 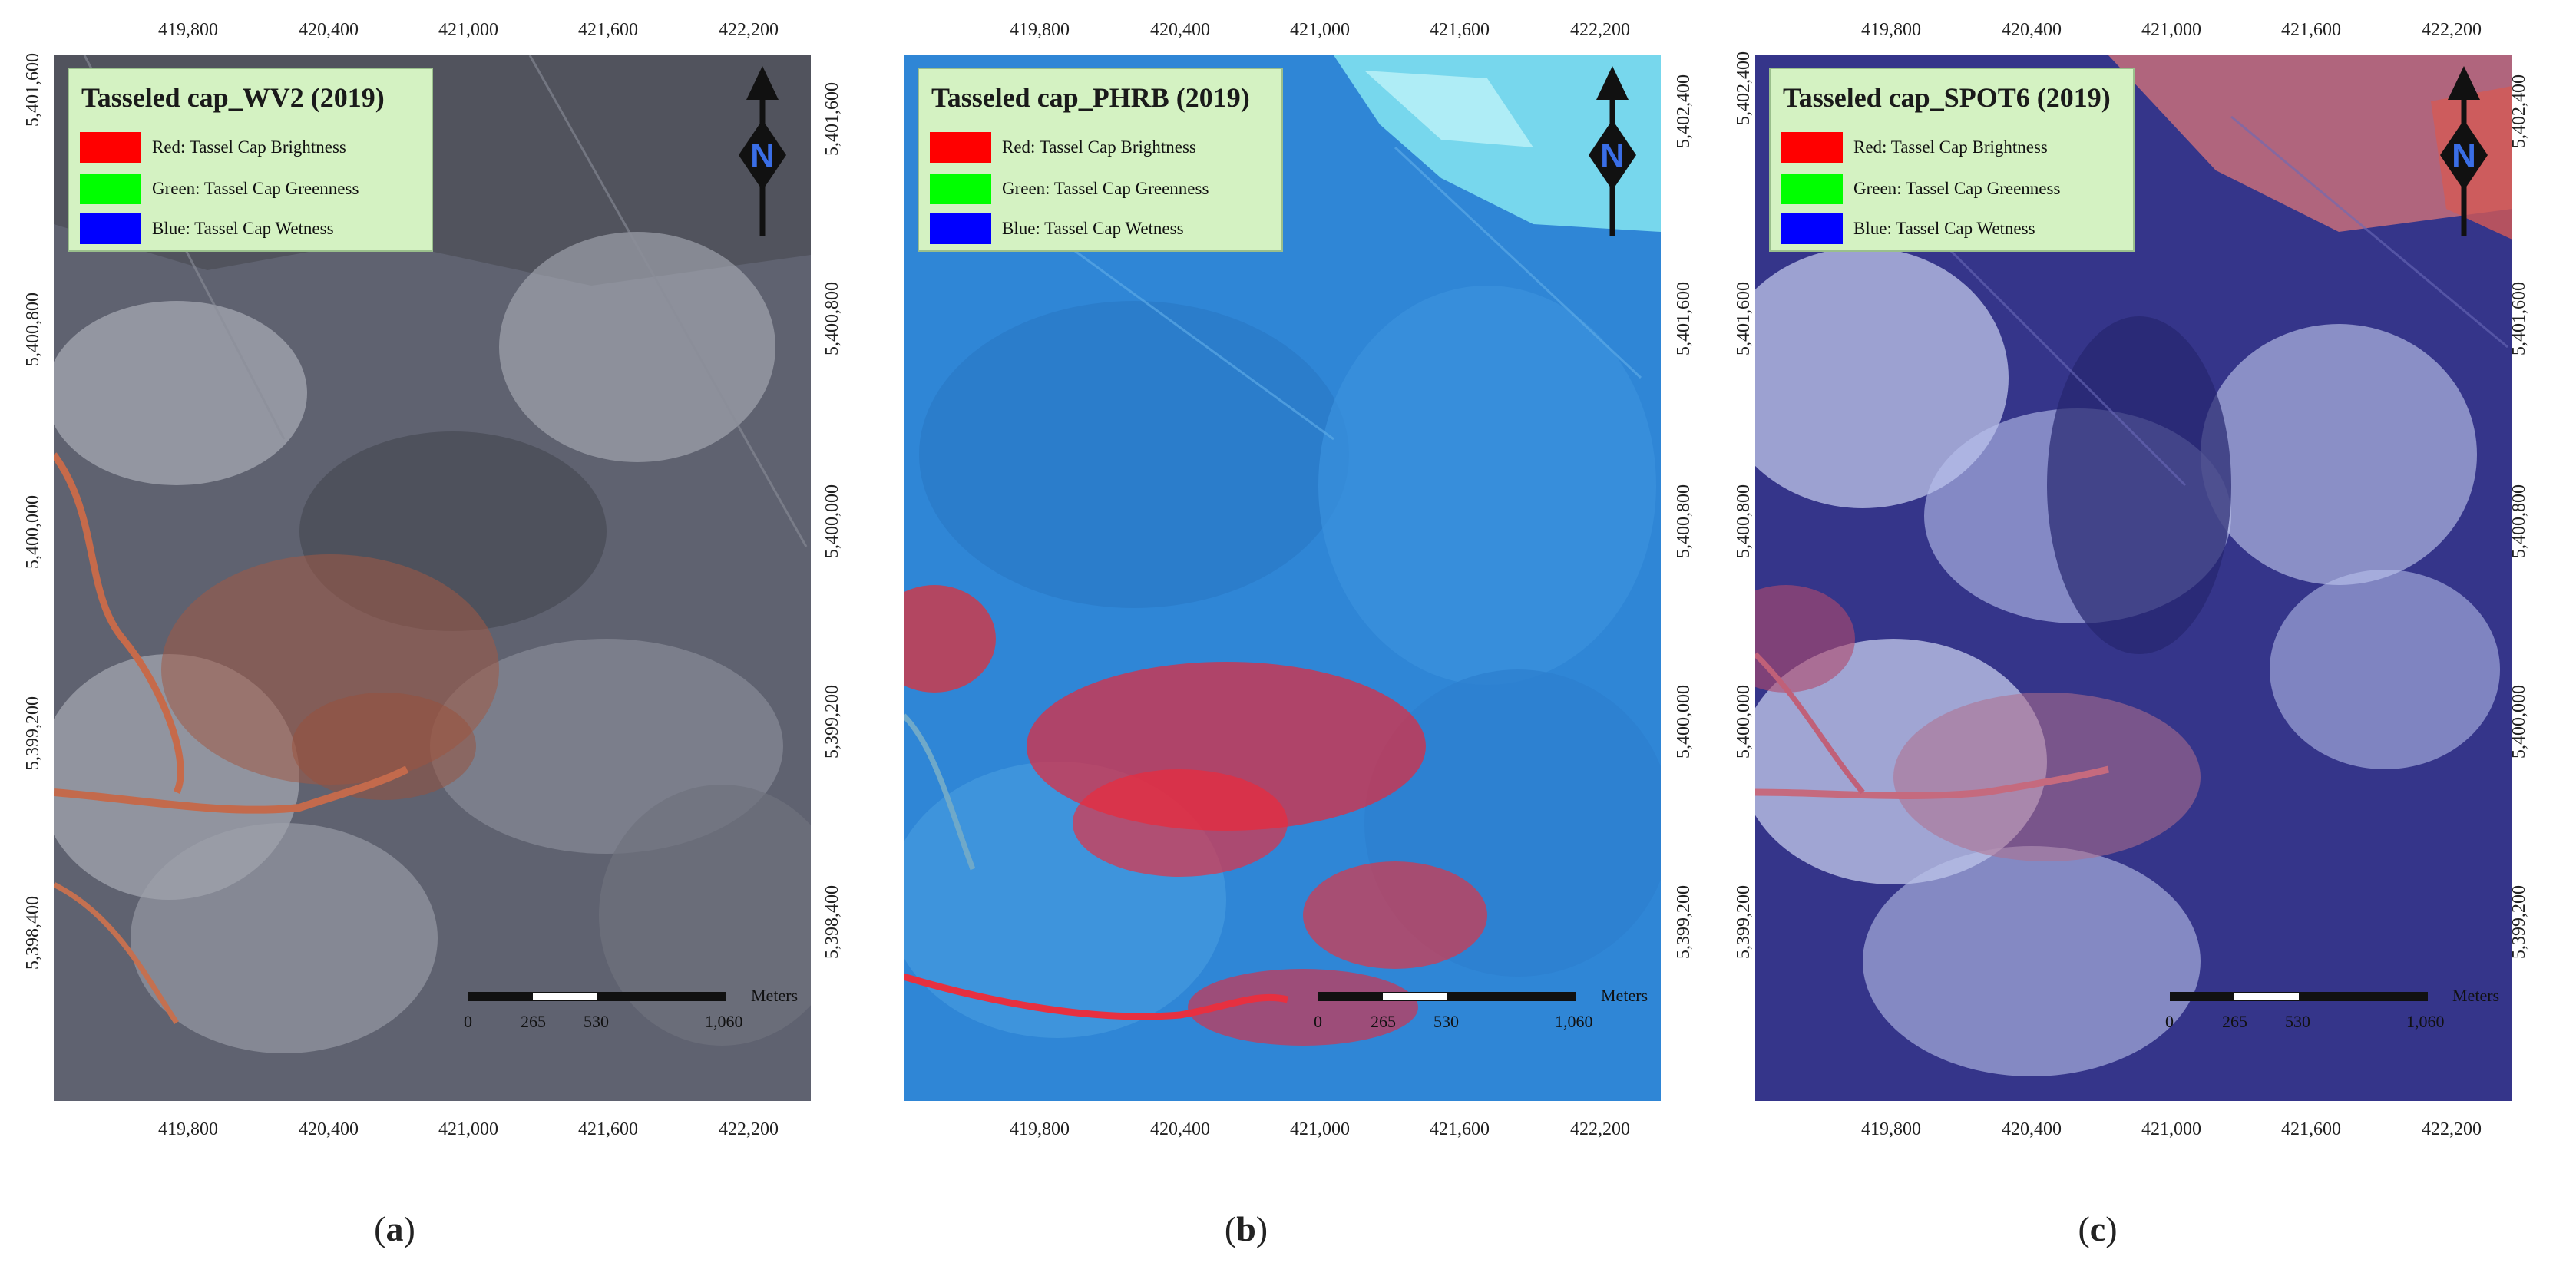 What do you see at coordinates (1684, 111) in the screenshot?
I see `y-tick-right: 5,402,400` at bounding box center [1684, 111].